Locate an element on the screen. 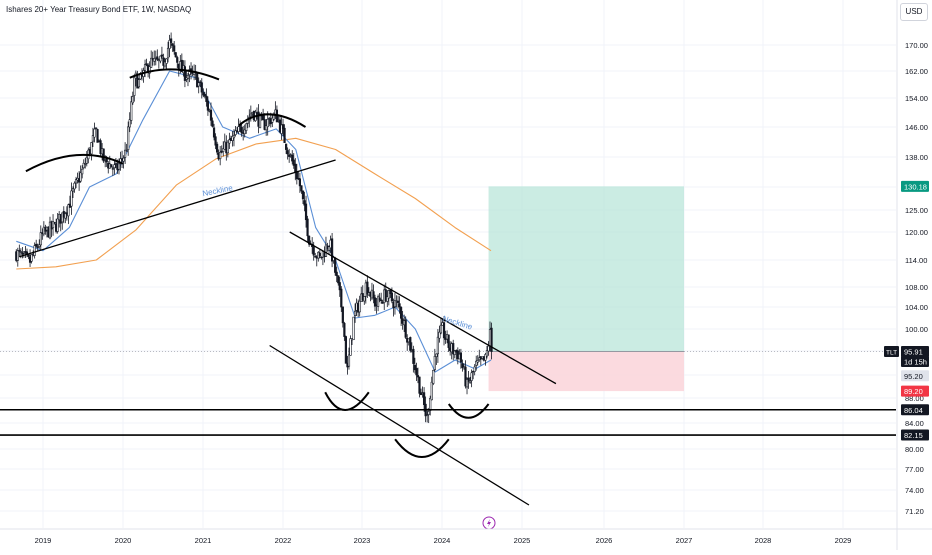  x-tick-label: 2019 is located at coordinates (43, 540).